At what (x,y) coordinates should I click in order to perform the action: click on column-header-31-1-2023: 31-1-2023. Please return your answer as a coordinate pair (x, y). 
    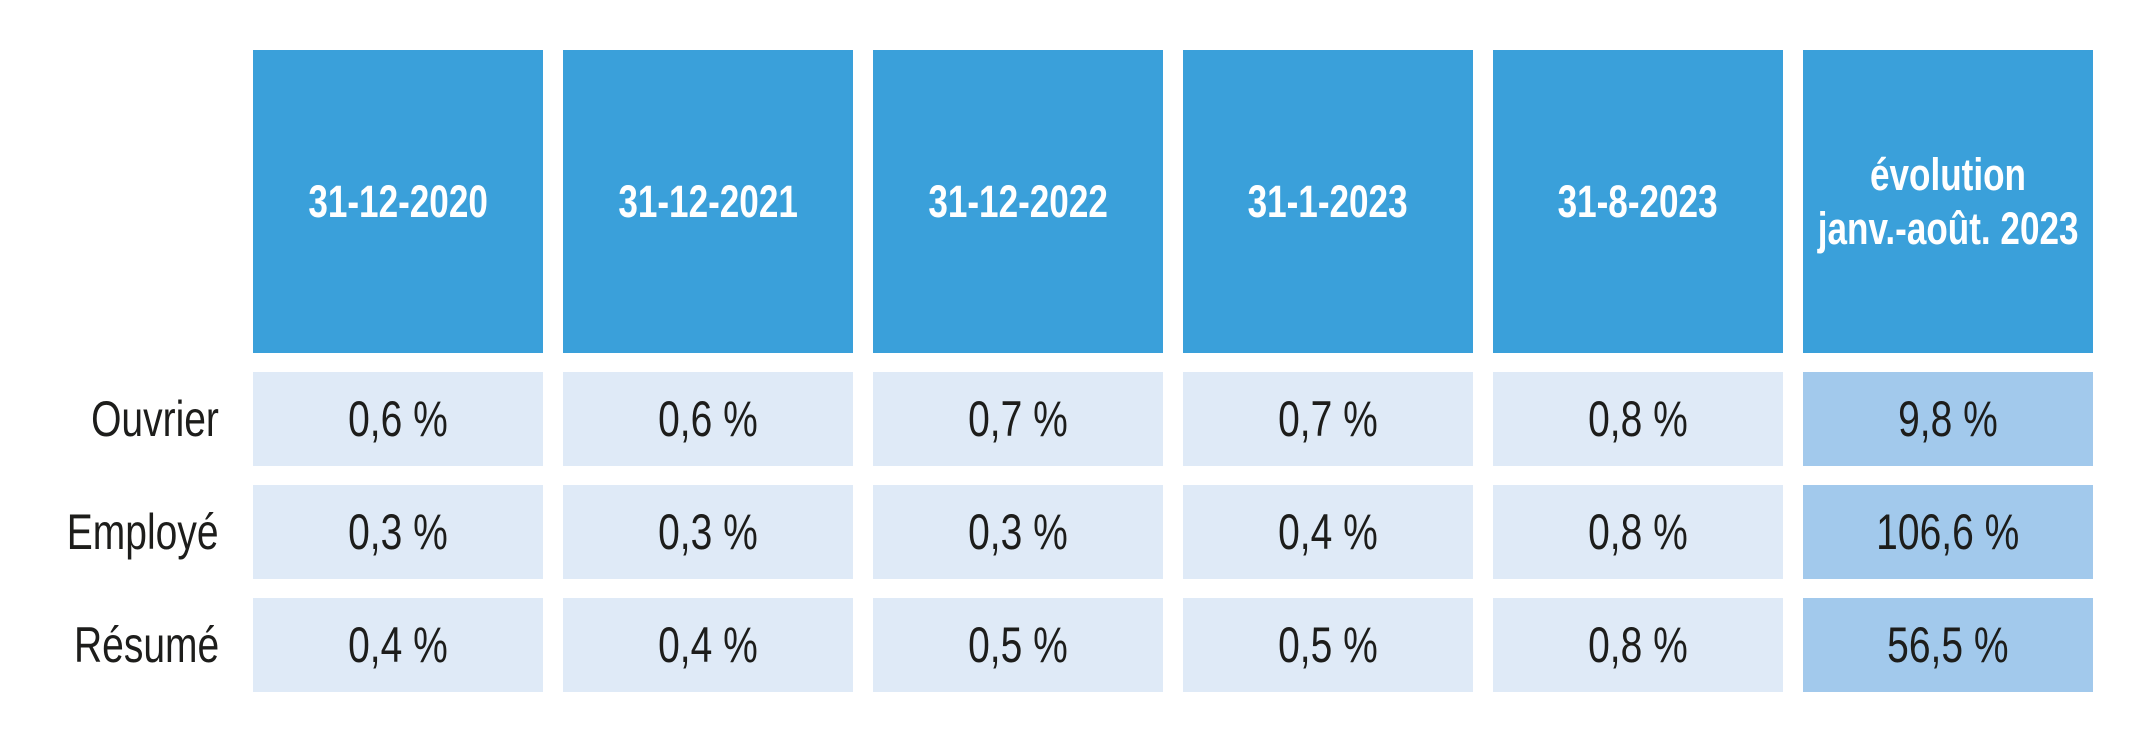
    Looking at the image, I should click on (1328, 201).